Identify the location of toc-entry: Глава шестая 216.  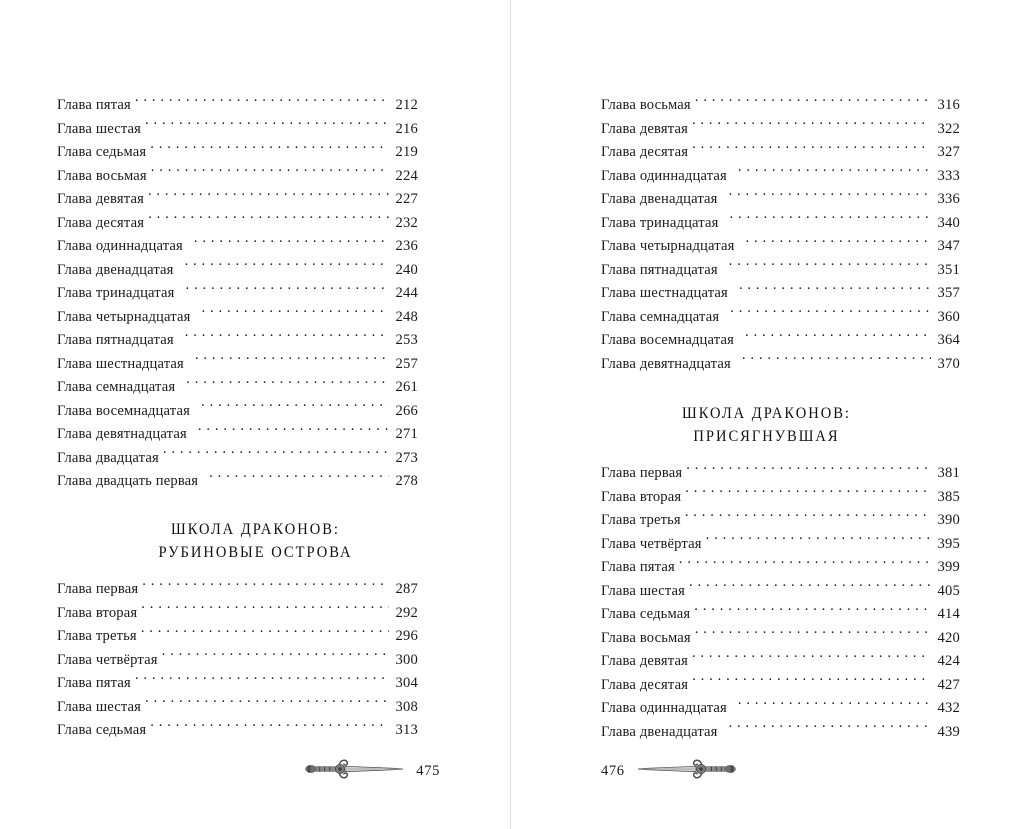
(237, 130).